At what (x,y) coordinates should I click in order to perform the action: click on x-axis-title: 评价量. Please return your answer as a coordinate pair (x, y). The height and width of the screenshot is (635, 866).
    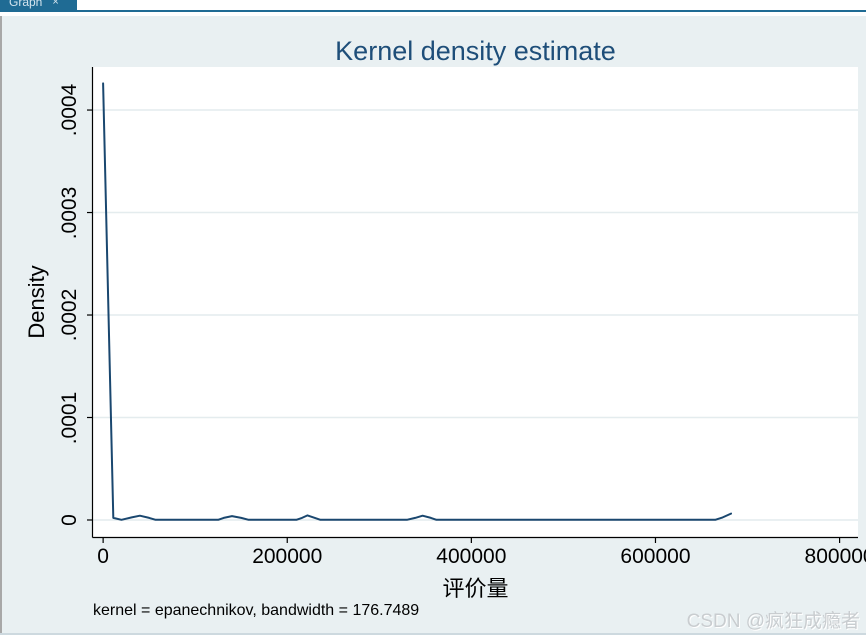
    Looking at the image, I should click on (475, 588).